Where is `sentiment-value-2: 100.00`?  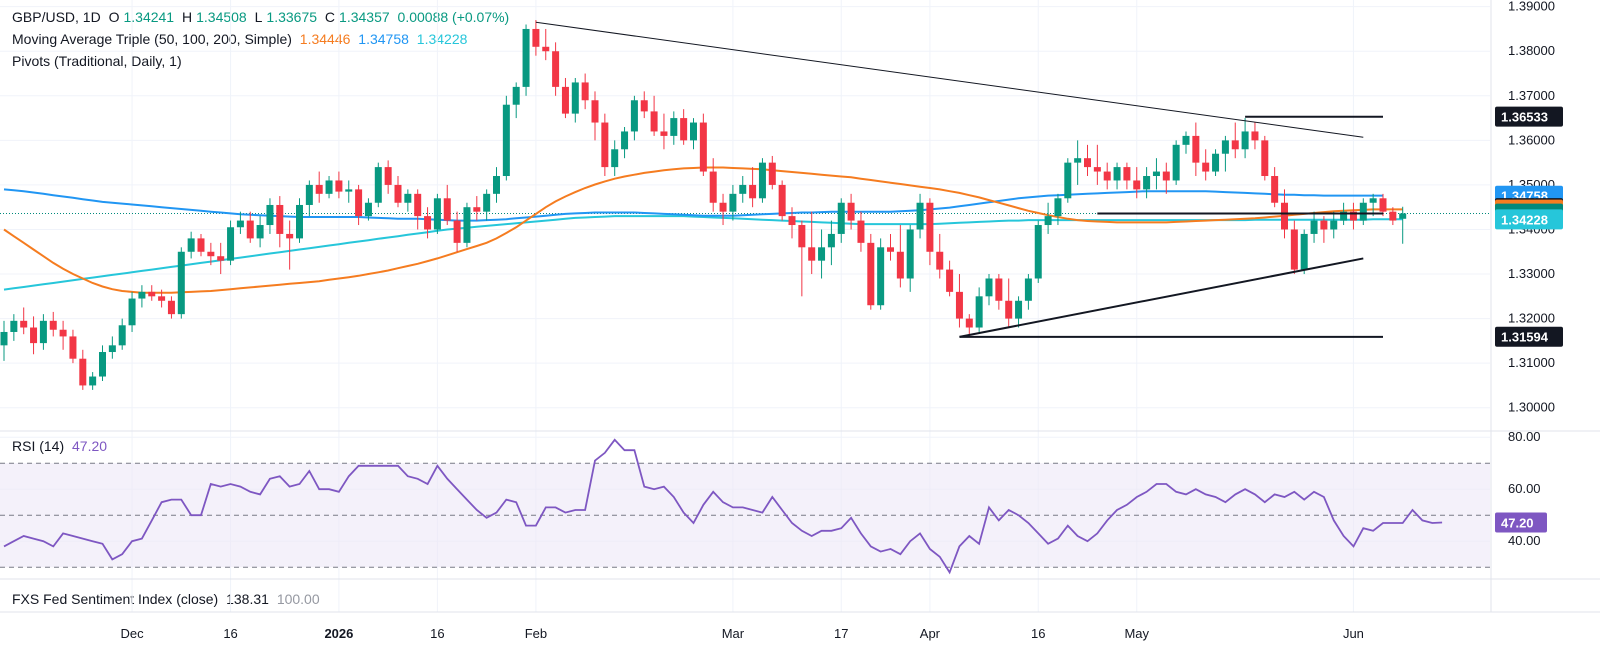
sentiment-value-2: 100.00 is located at coordinates (298, 599).